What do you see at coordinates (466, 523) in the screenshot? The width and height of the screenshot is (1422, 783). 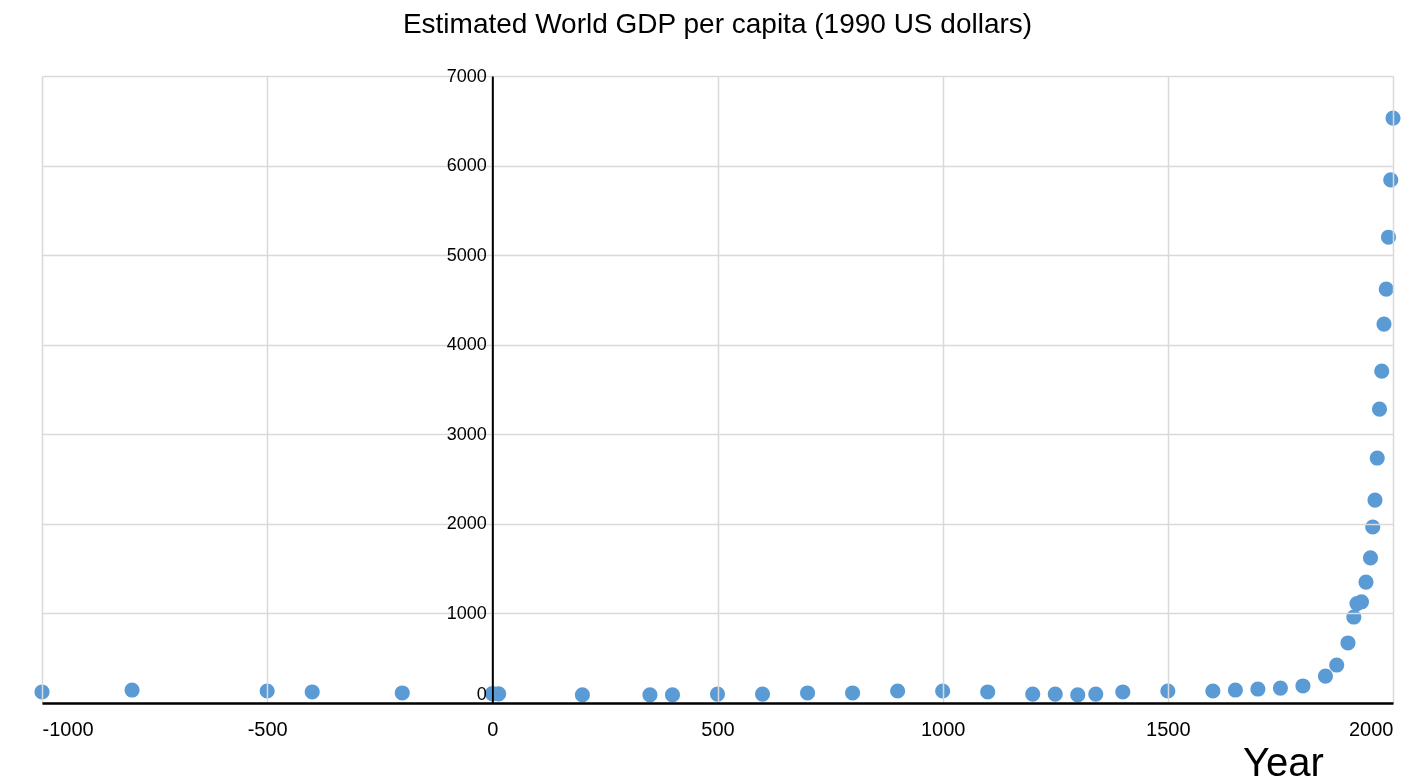 I see `y-tick-label: 2000` at bounding box center [466, 523].